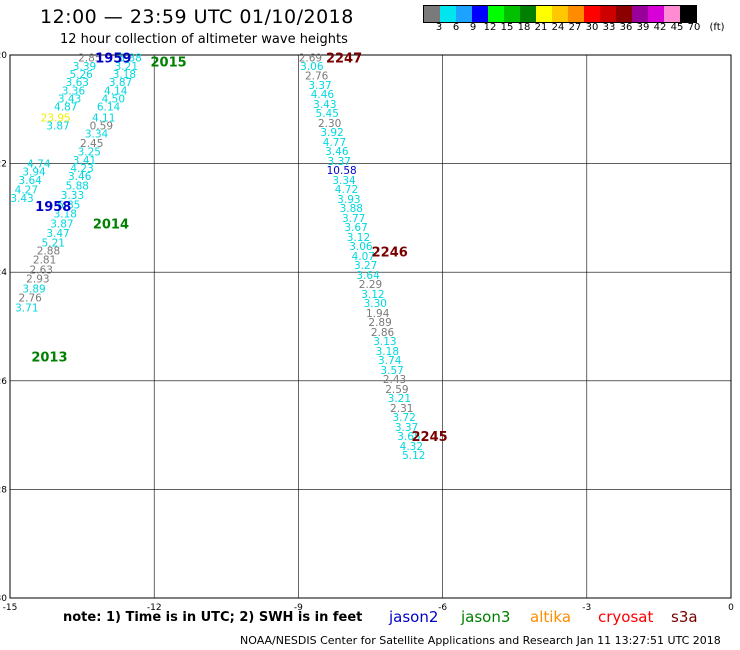 Image resolution: width=740 pixels, height=650 pixels. What do you see at coordinates (84, 161) in the screenshot?
I see `wave-height-value: 3.41` at bounding box center [84, 161].